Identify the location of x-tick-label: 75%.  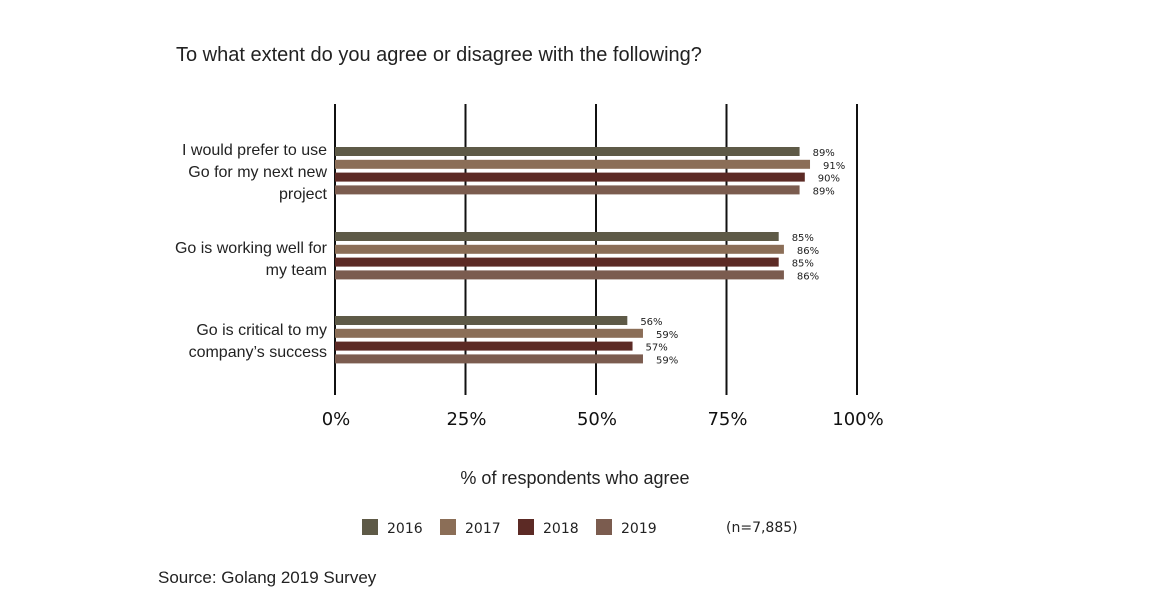
(727, 419).